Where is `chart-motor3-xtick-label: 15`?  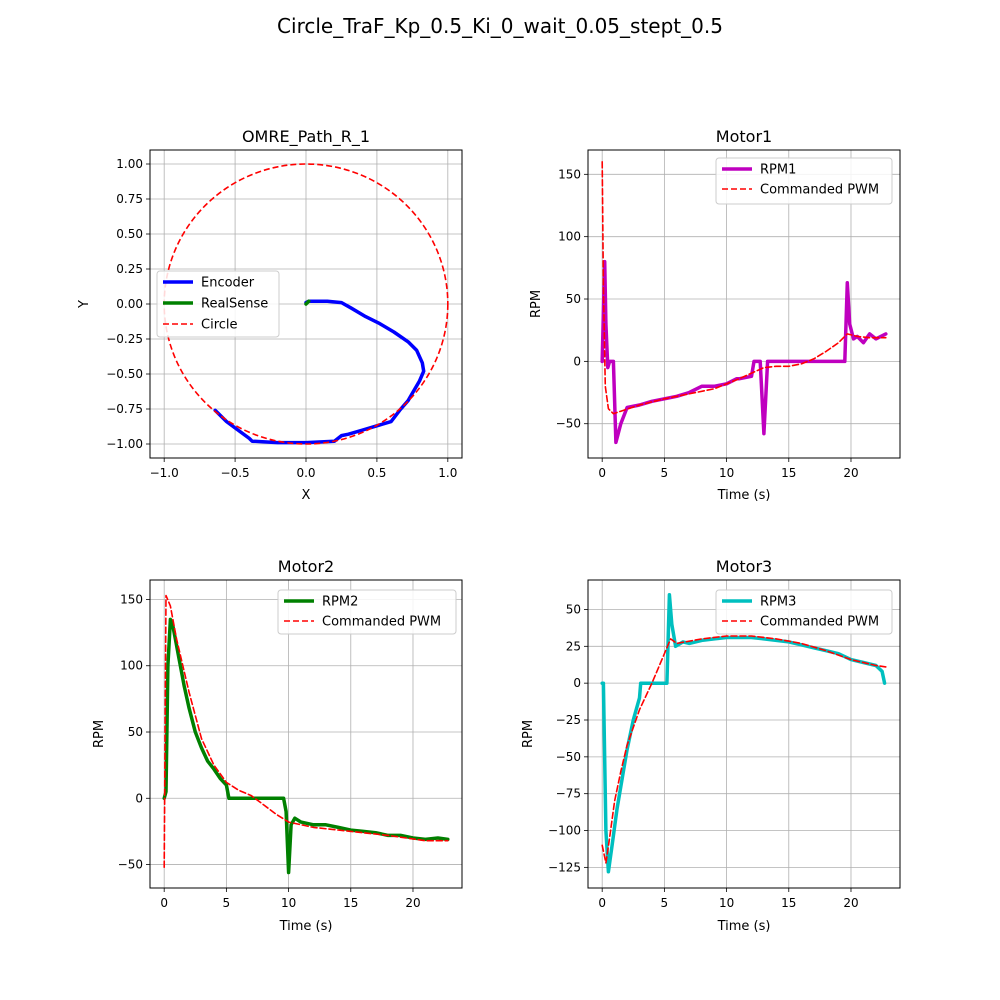
chart-motor3-xtick-label: 15 is located at coordinates (788, 903).